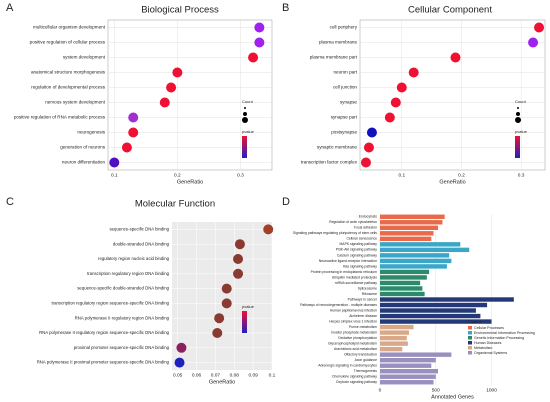 The image size is (550, 402). Describe the element at coordinates (366, 371) in the screenshot. I see `y-tick-label: Thermogenesis` at that location.